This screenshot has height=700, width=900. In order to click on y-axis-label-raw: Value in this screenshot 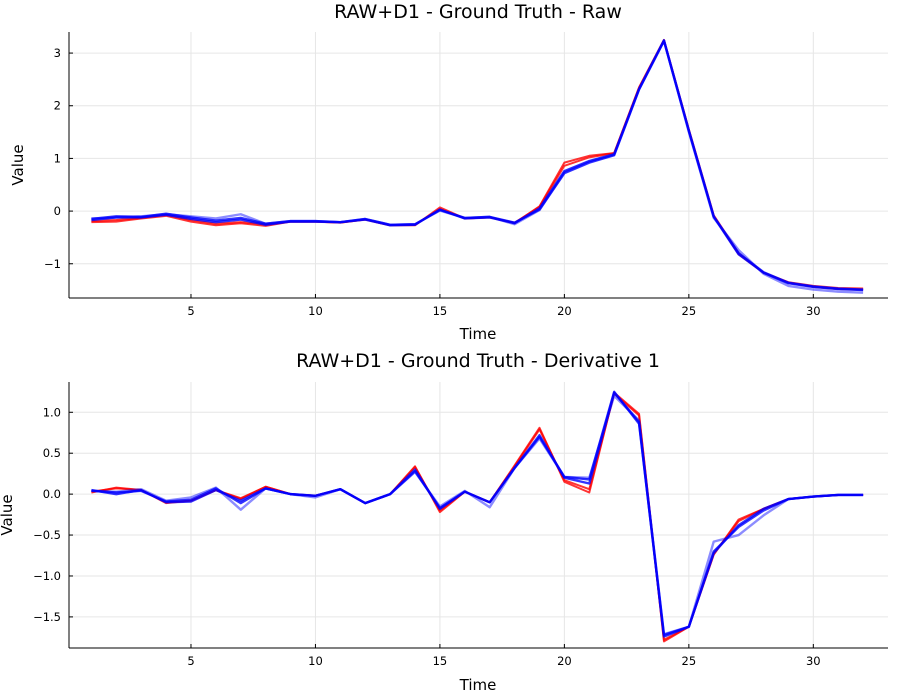, I will do `click(18, 164)`.